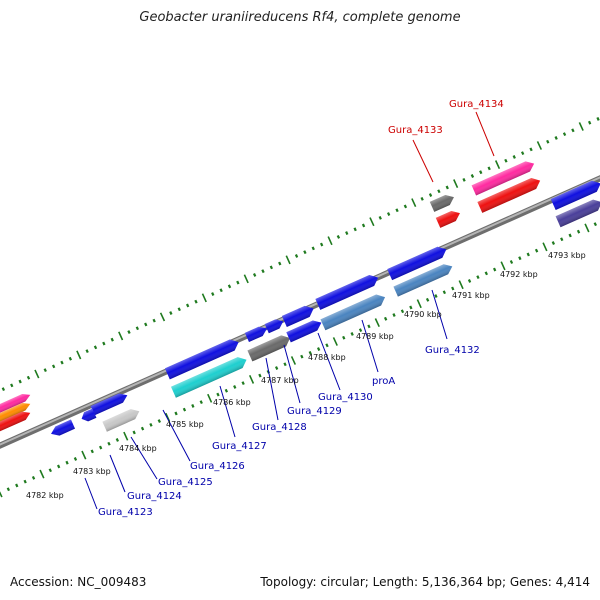 The width and height of the screenshot is (600, 600). Describe the element at coordinates (345, 397) in the screenshot. I see `gene-label-gura_4130: Gura_4130` at that location.